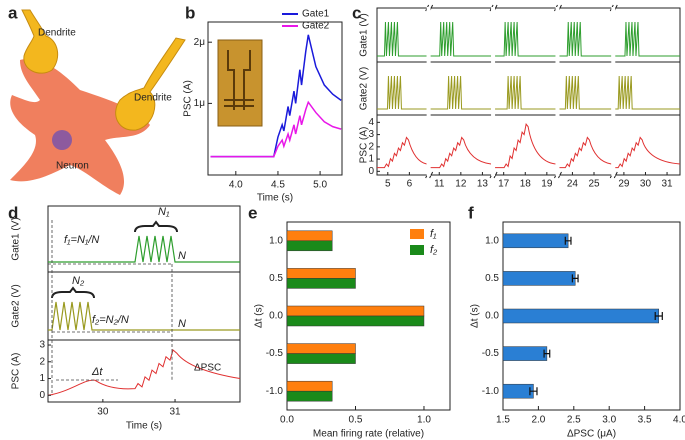 This screenshot has height=440, width=685. What do you see at coordinates (483, 184) in the screenshot?
I see `x-tick-label: 13` at bounding box center [483, 184].